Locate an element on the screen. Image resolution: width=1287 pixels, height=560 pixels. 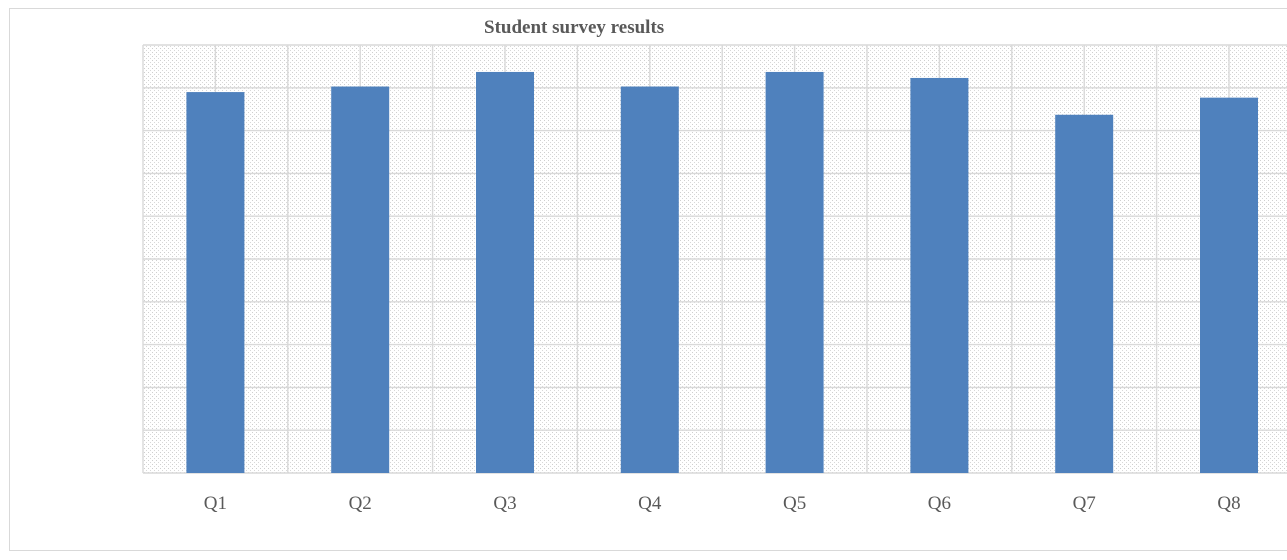
x-tick-label: Q7 is located at coordinates (1084, 503).